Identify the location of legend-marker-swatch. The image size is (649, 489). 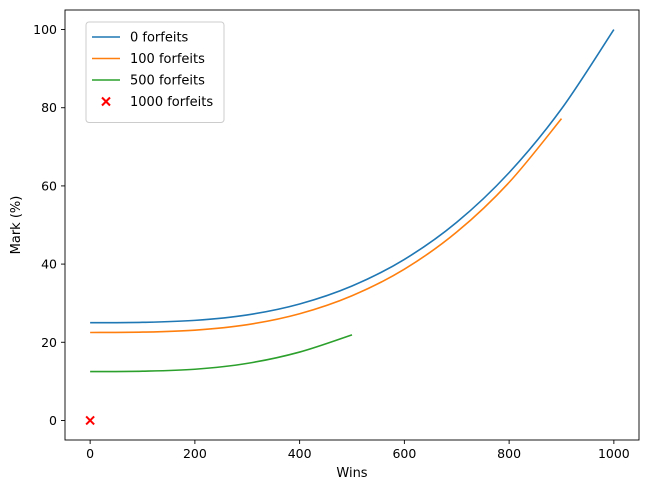
(106, 101).